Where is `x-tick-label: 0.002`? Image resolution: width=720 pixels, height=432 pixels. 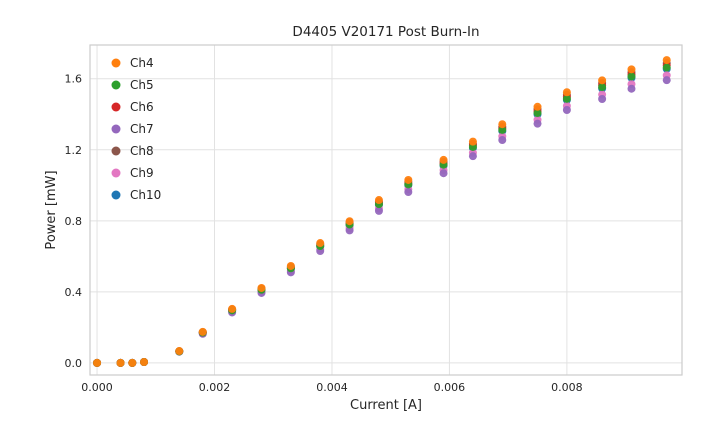
x-tick-label: 0.002 is located at coordinates (215, 387).